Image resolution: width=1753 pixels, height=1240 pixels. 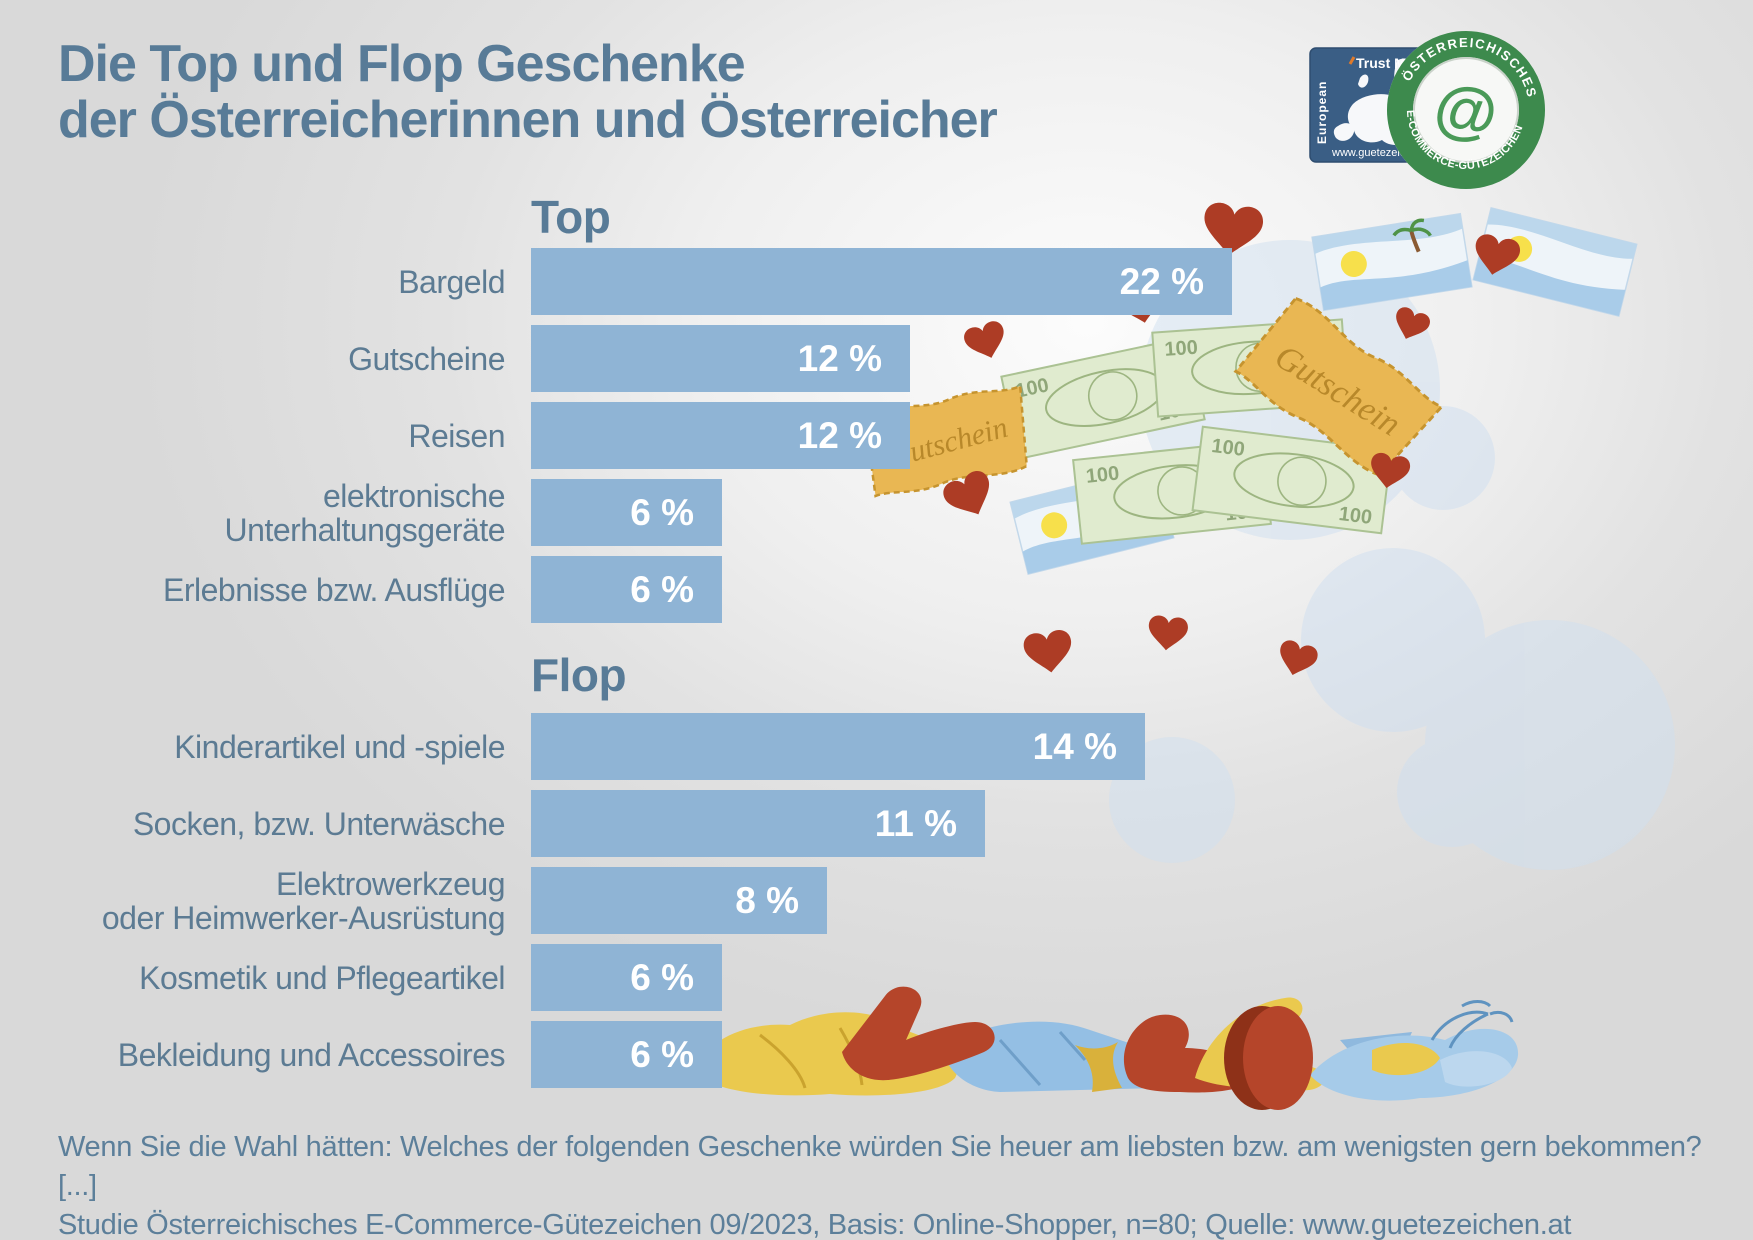 I want to click on bar-row: Kosmetik und Pflegeartikel 6 %, so click(x=381, y=977).